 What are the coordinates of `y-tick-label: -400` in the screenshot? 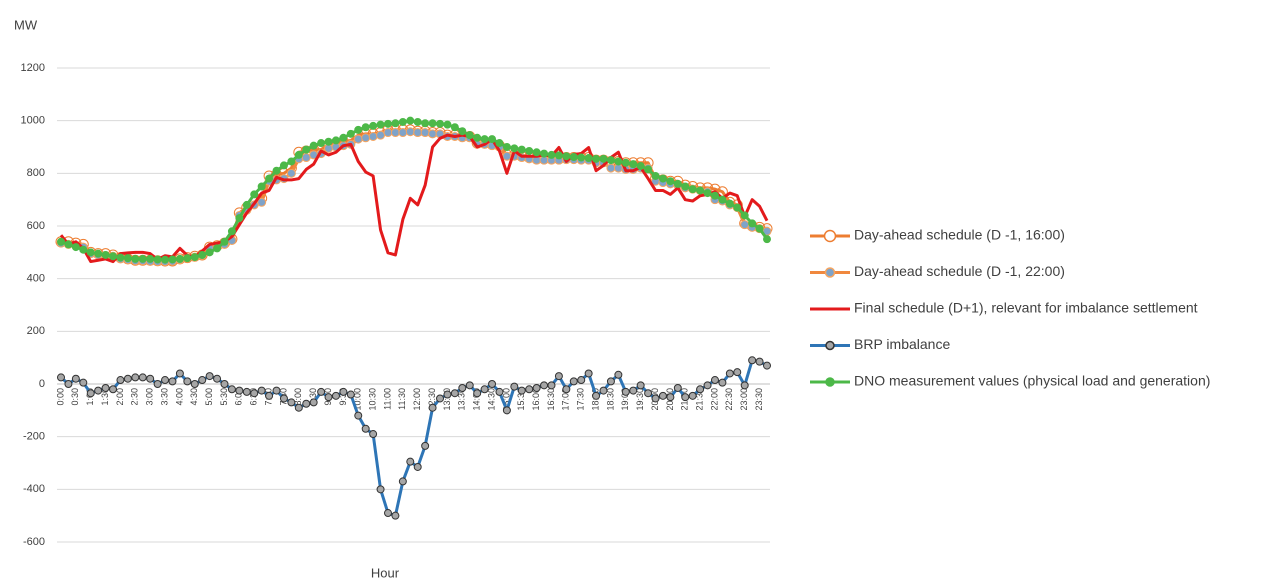 It's located at (34, 489).